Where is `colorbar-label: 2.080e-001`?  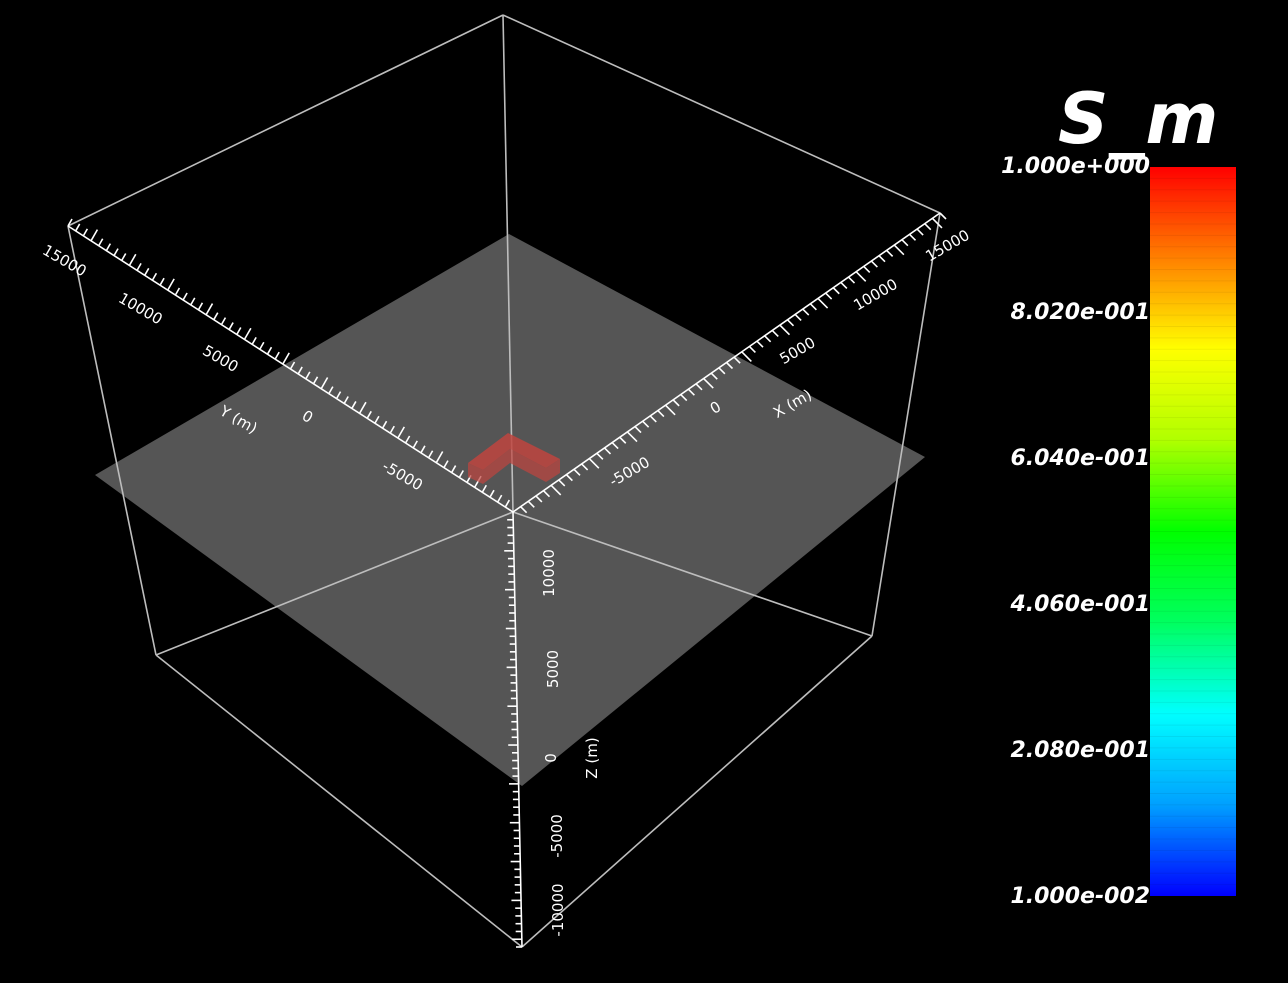 colorbar-label: 2.080e-001 is located at coordinates (1080, 750).